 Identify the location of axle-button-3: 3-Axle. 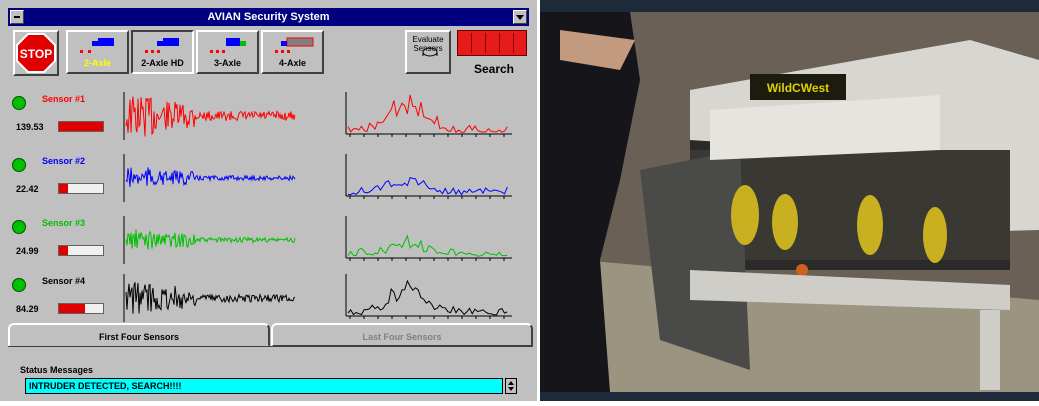
(227, 52).